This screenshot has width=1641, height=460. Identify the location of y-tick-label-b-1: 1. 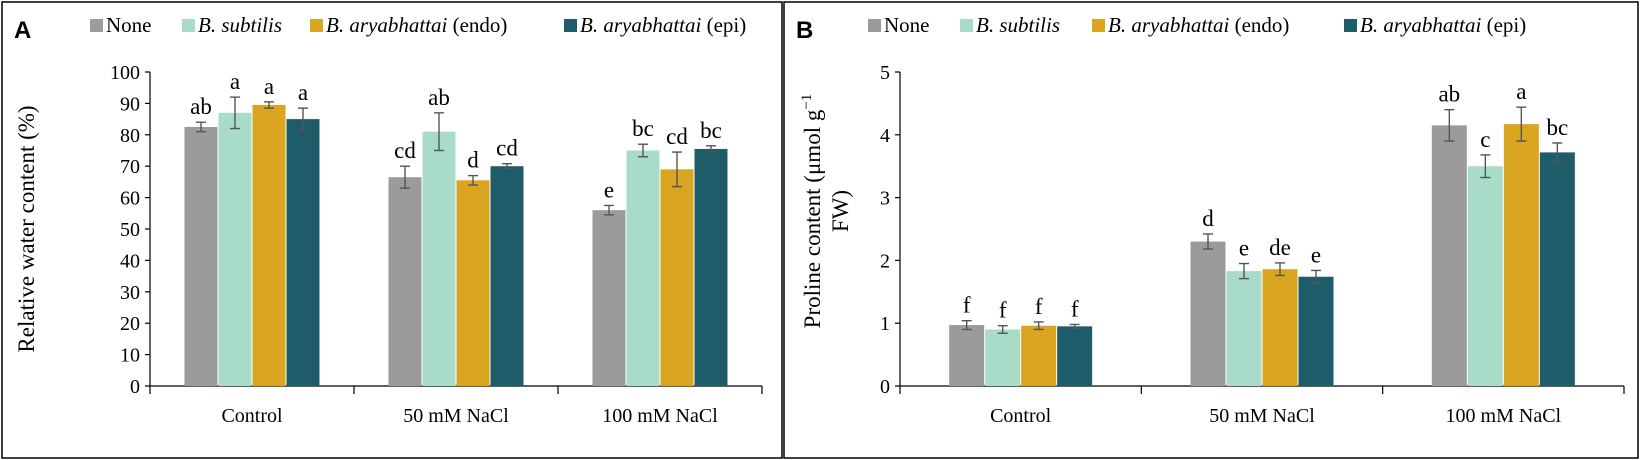
(885, 324).